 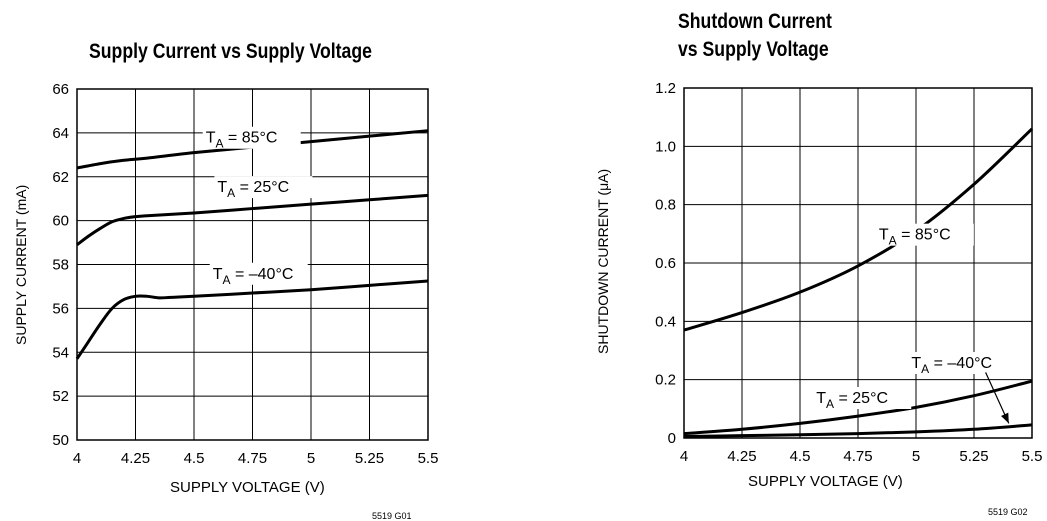 I want to click on y-tick-label: 1.0, so click(x=665, y=146).